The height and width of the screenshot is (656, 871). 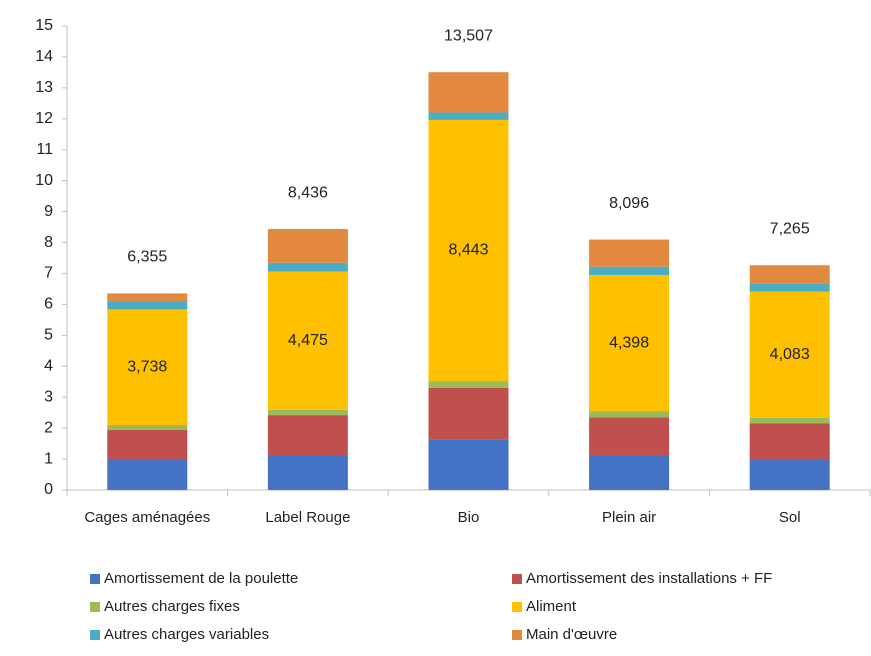 I want to click on data-label: 4,475, so click(x=308, y=340).